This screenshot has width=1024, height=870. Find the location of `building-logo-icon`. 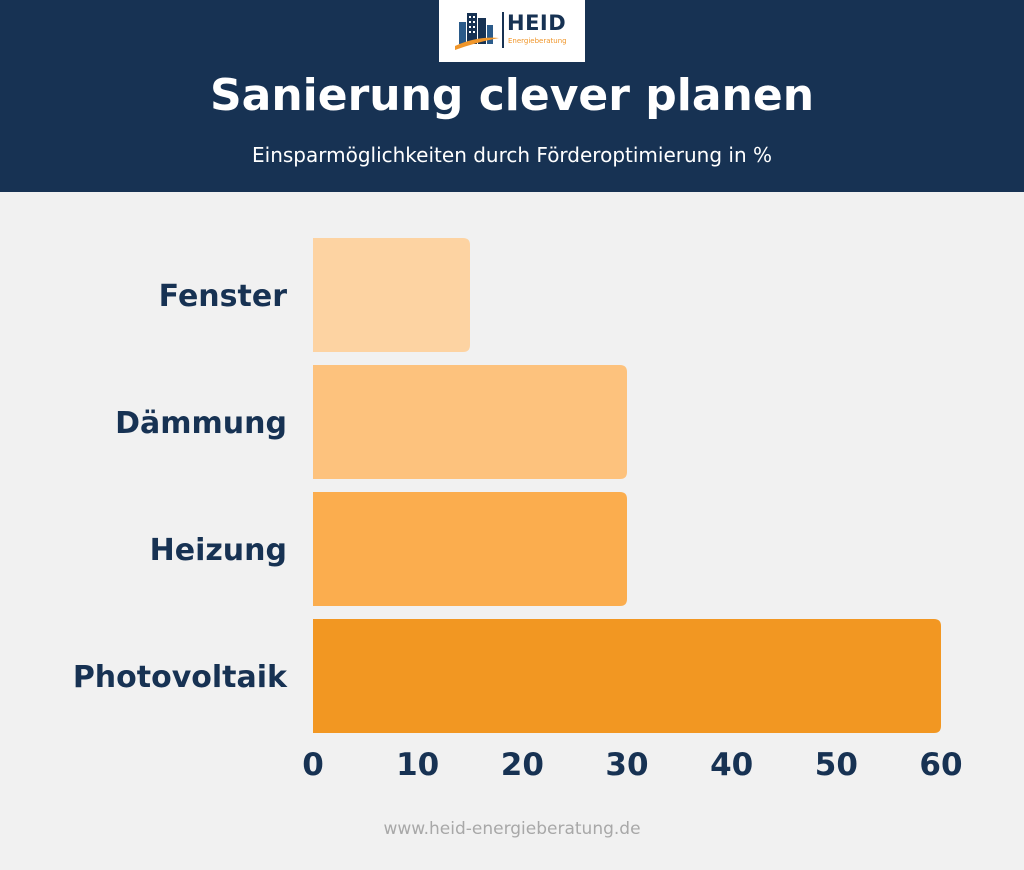

building-logo-icon is located at coordinates (477, 31).